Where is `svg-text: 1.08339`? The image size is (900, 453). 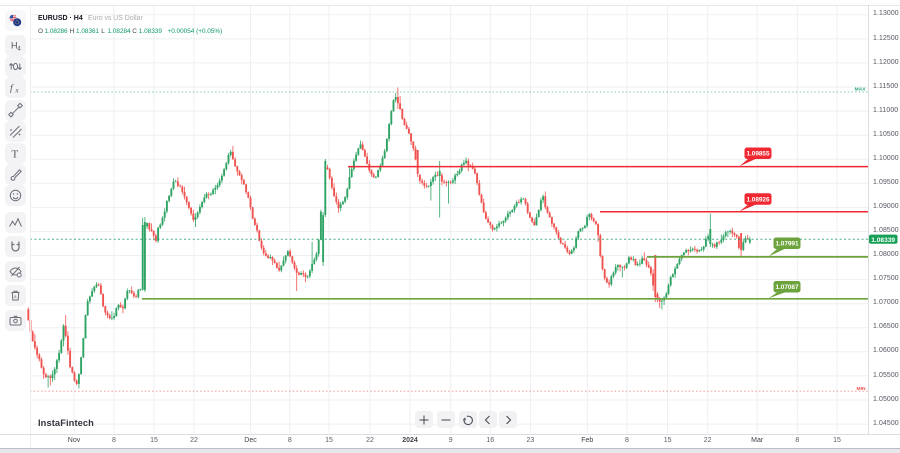 svg-text: 1.08339 is located at coordinates (883, 240).